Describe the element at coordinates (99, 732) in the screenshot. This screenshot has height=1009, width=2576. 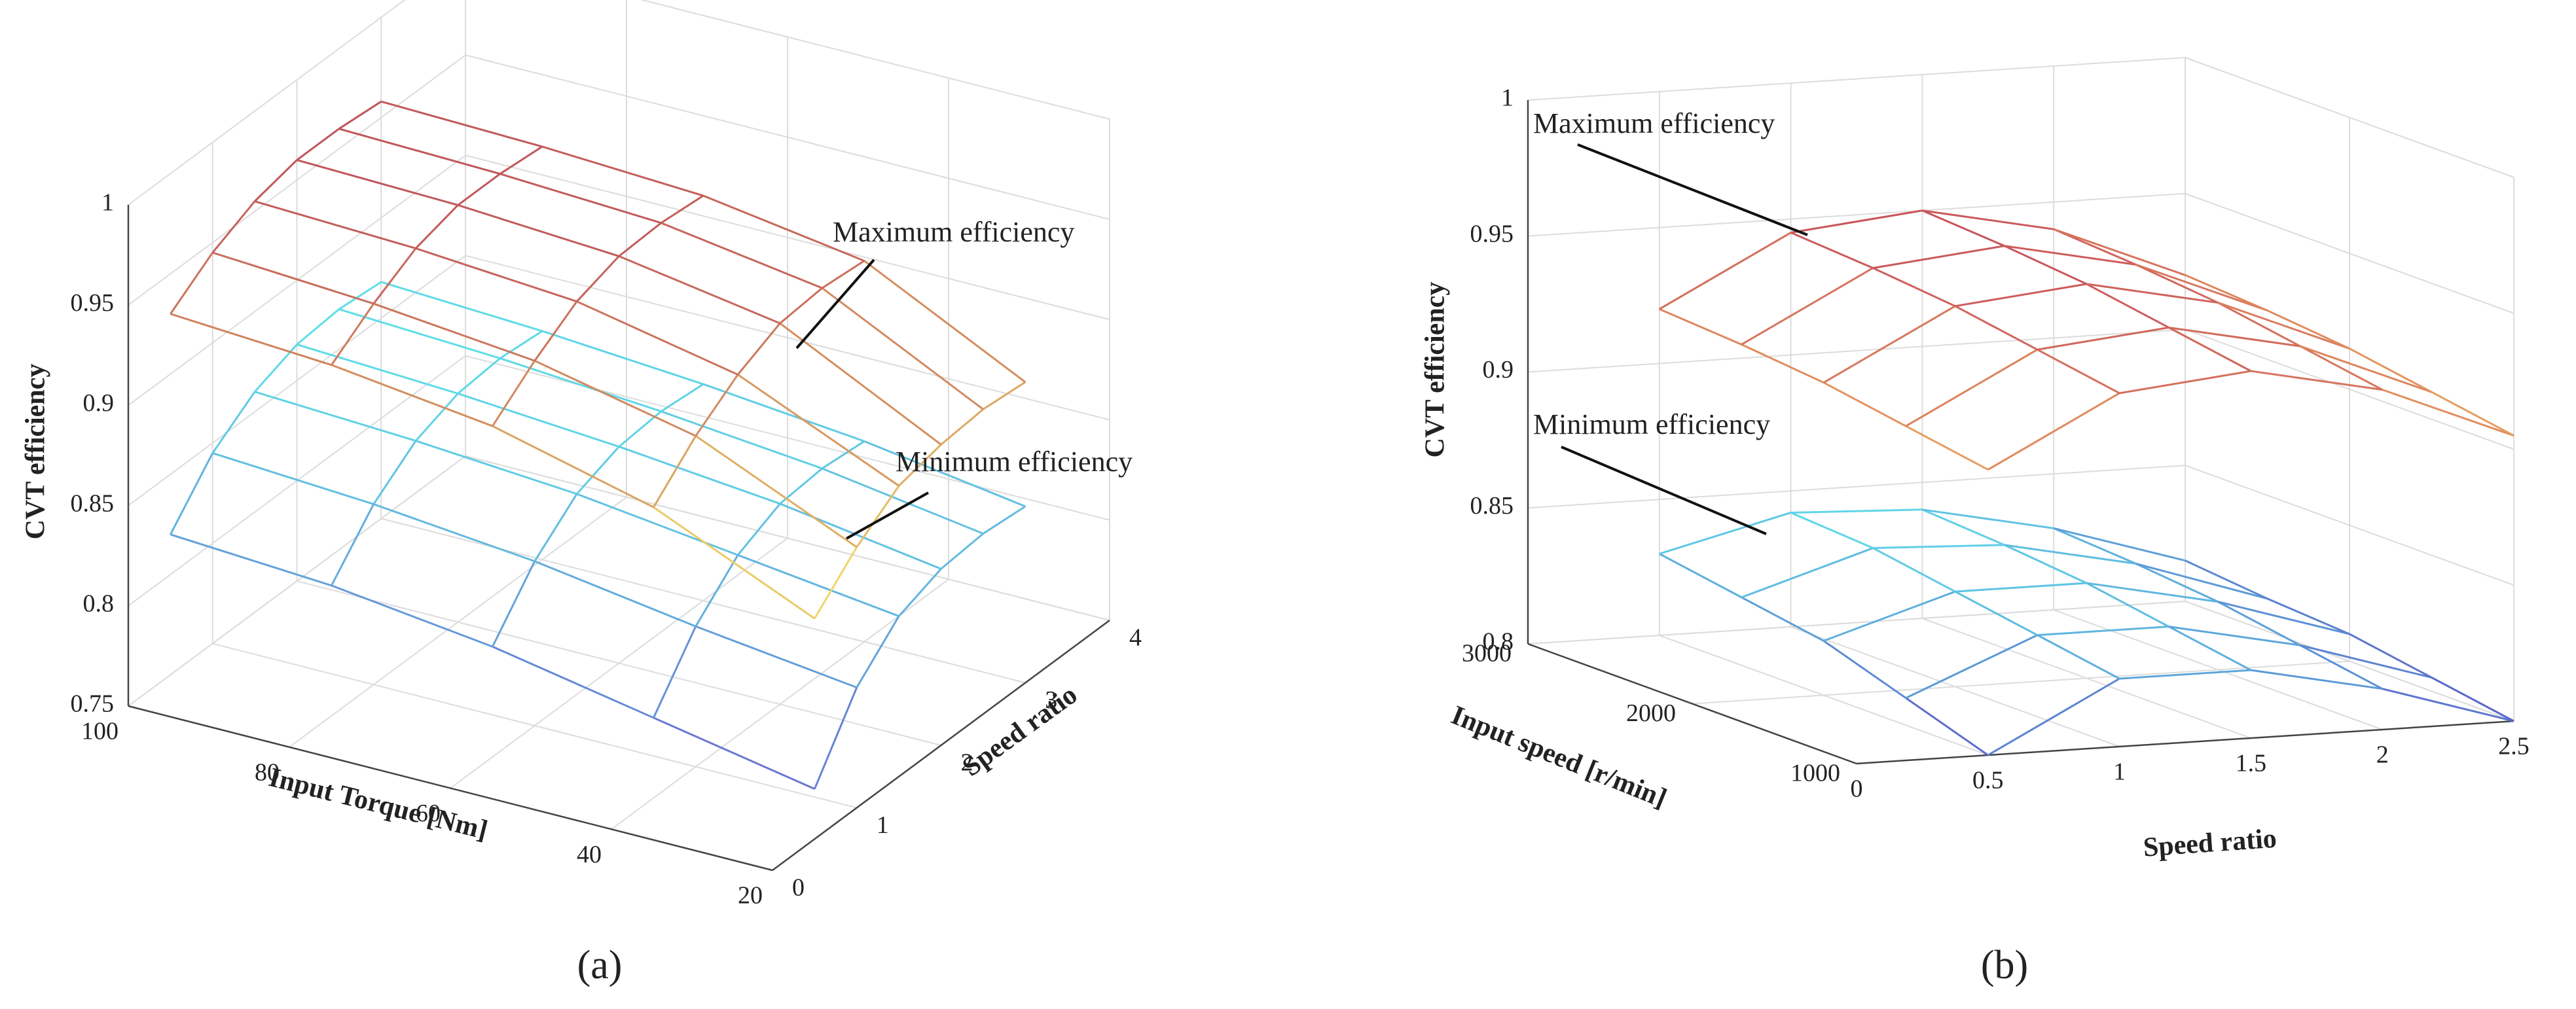
I see `x-tick-label: 100` at that location.